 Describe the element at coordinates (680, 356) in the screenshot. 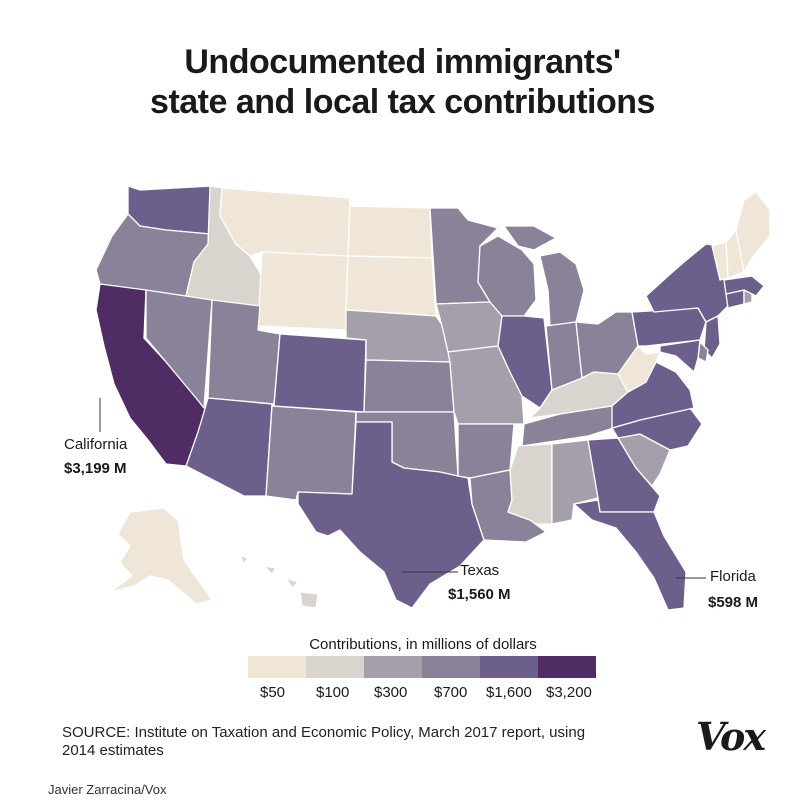

I see `state-md` at that location.